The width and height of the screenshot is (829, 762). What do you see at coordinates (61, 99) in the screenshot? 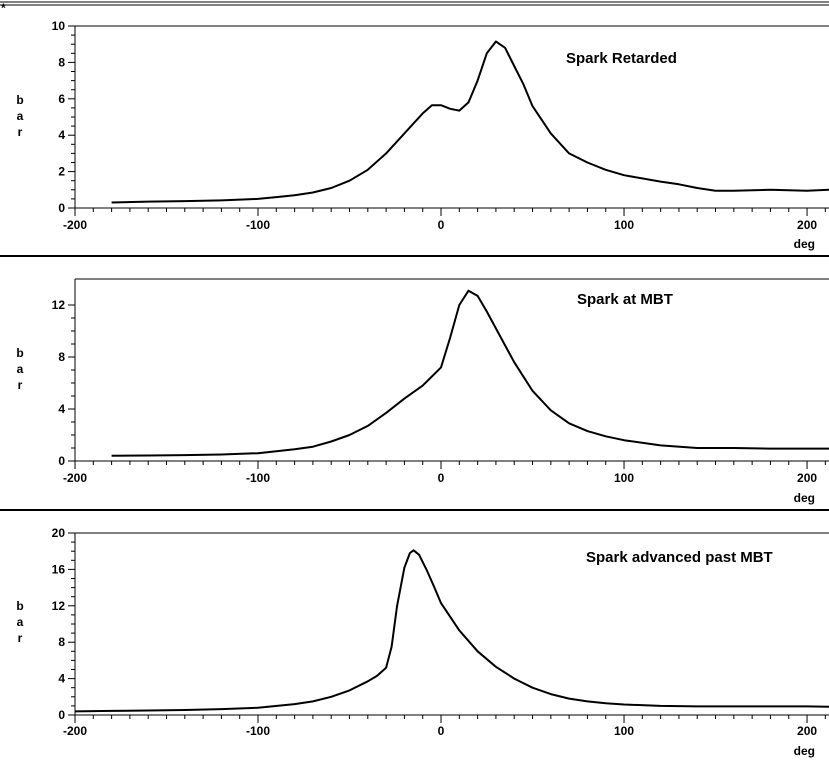
I see `y-tick-label: 6` at bounding box center [61, 99].